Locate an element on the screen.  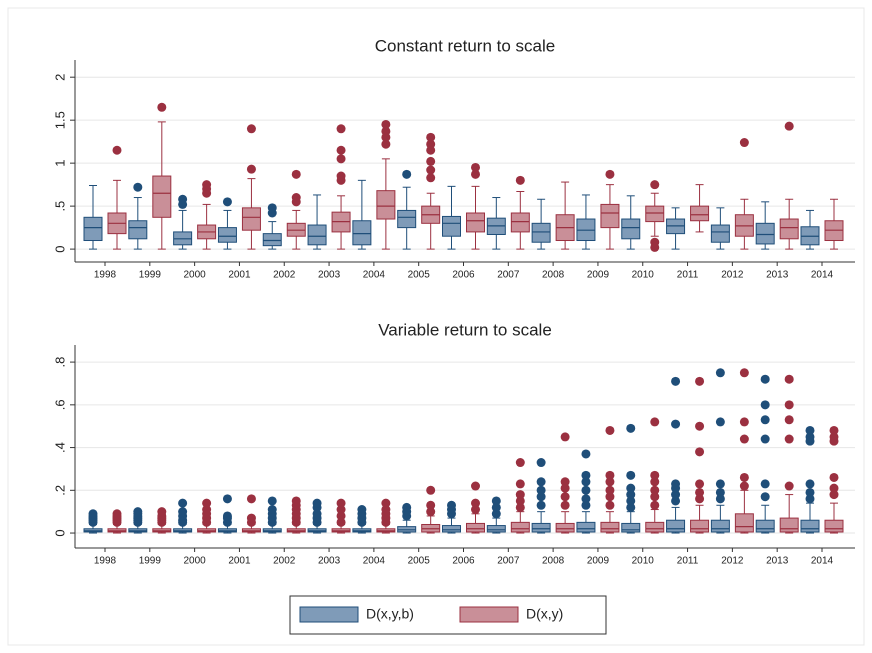
x-tick-label: 2002 is located at coordinates (284, 561).